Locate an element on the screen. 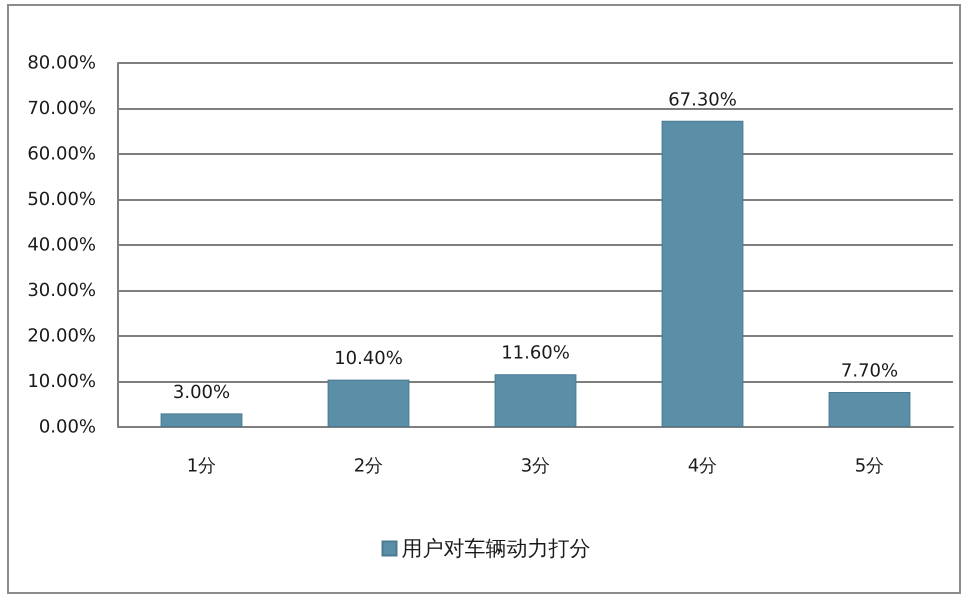 The image size is (972, 602). y-tick-label: 50.00% is located at coordinates (61, 199).